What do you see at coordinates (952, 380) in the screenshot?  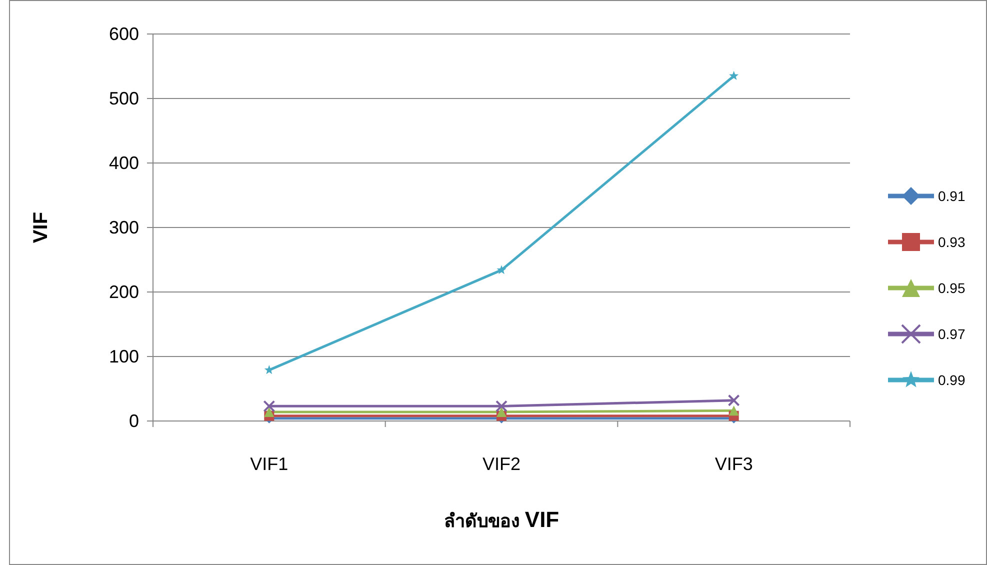 I see `legend-label: 0.99` at bounding box center [952, 380].